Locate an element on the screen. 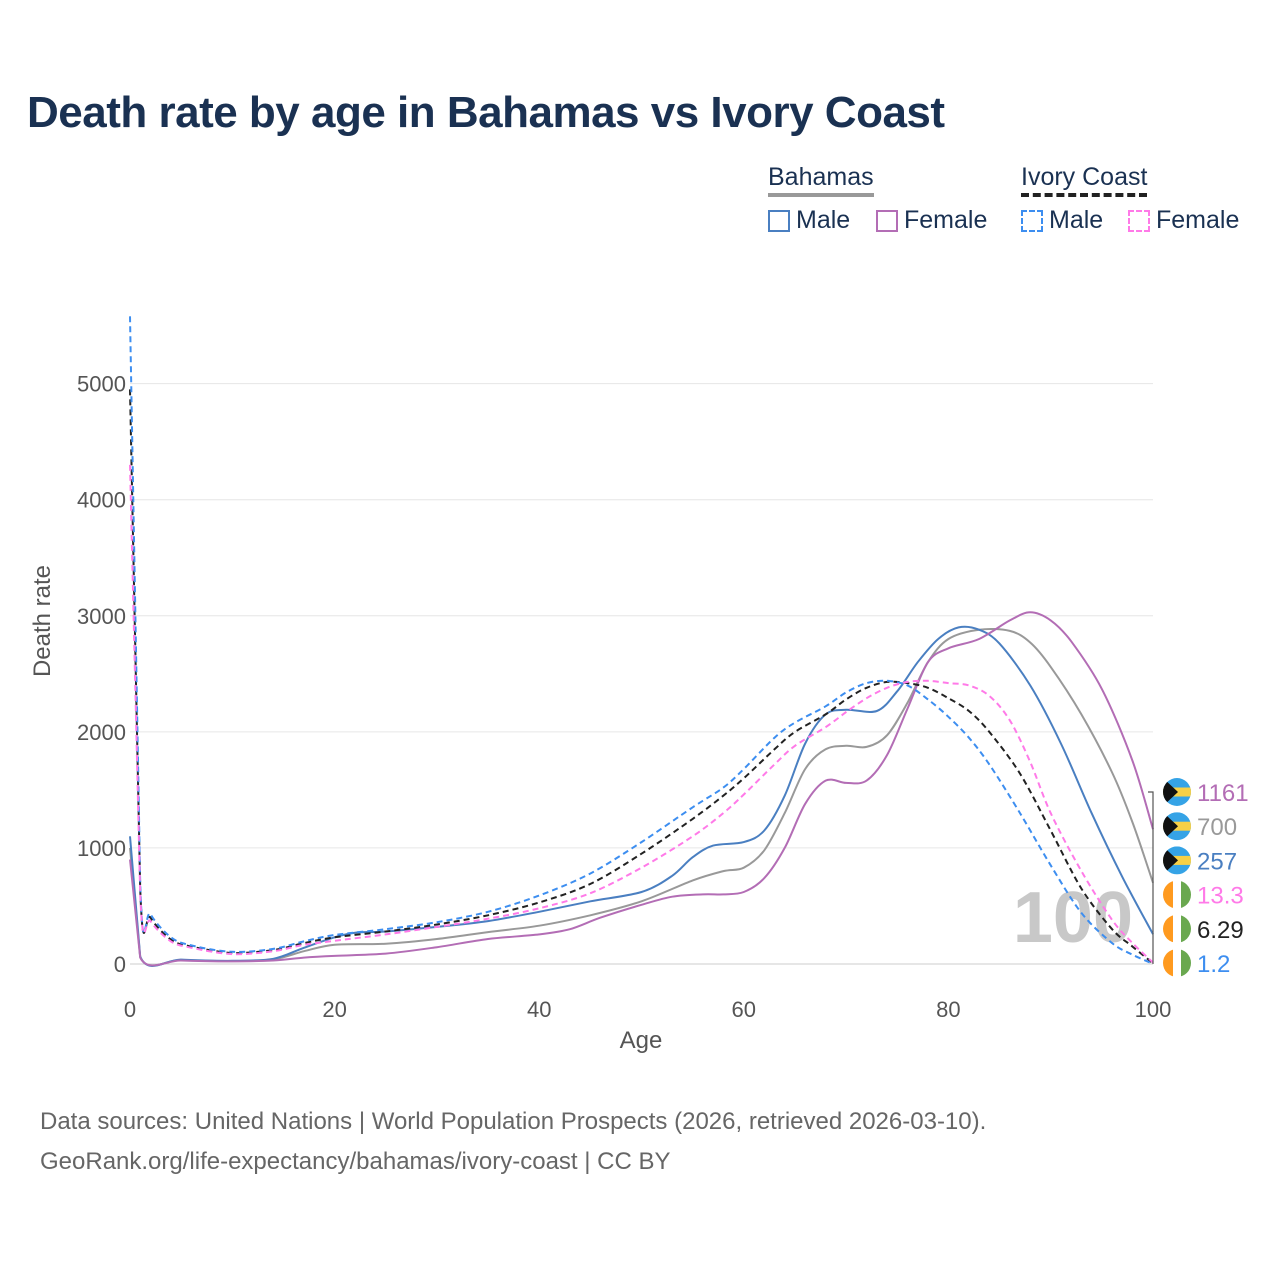 The height and width of the screenshot is (1280, 1280). x-tick-label: 100 is located at coordinates (1153, 1009).